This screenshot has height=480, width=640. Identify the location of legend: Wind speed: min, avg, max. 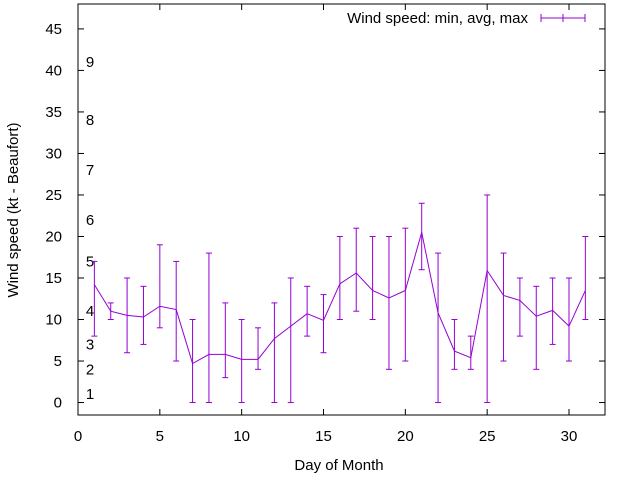
(466, 18).